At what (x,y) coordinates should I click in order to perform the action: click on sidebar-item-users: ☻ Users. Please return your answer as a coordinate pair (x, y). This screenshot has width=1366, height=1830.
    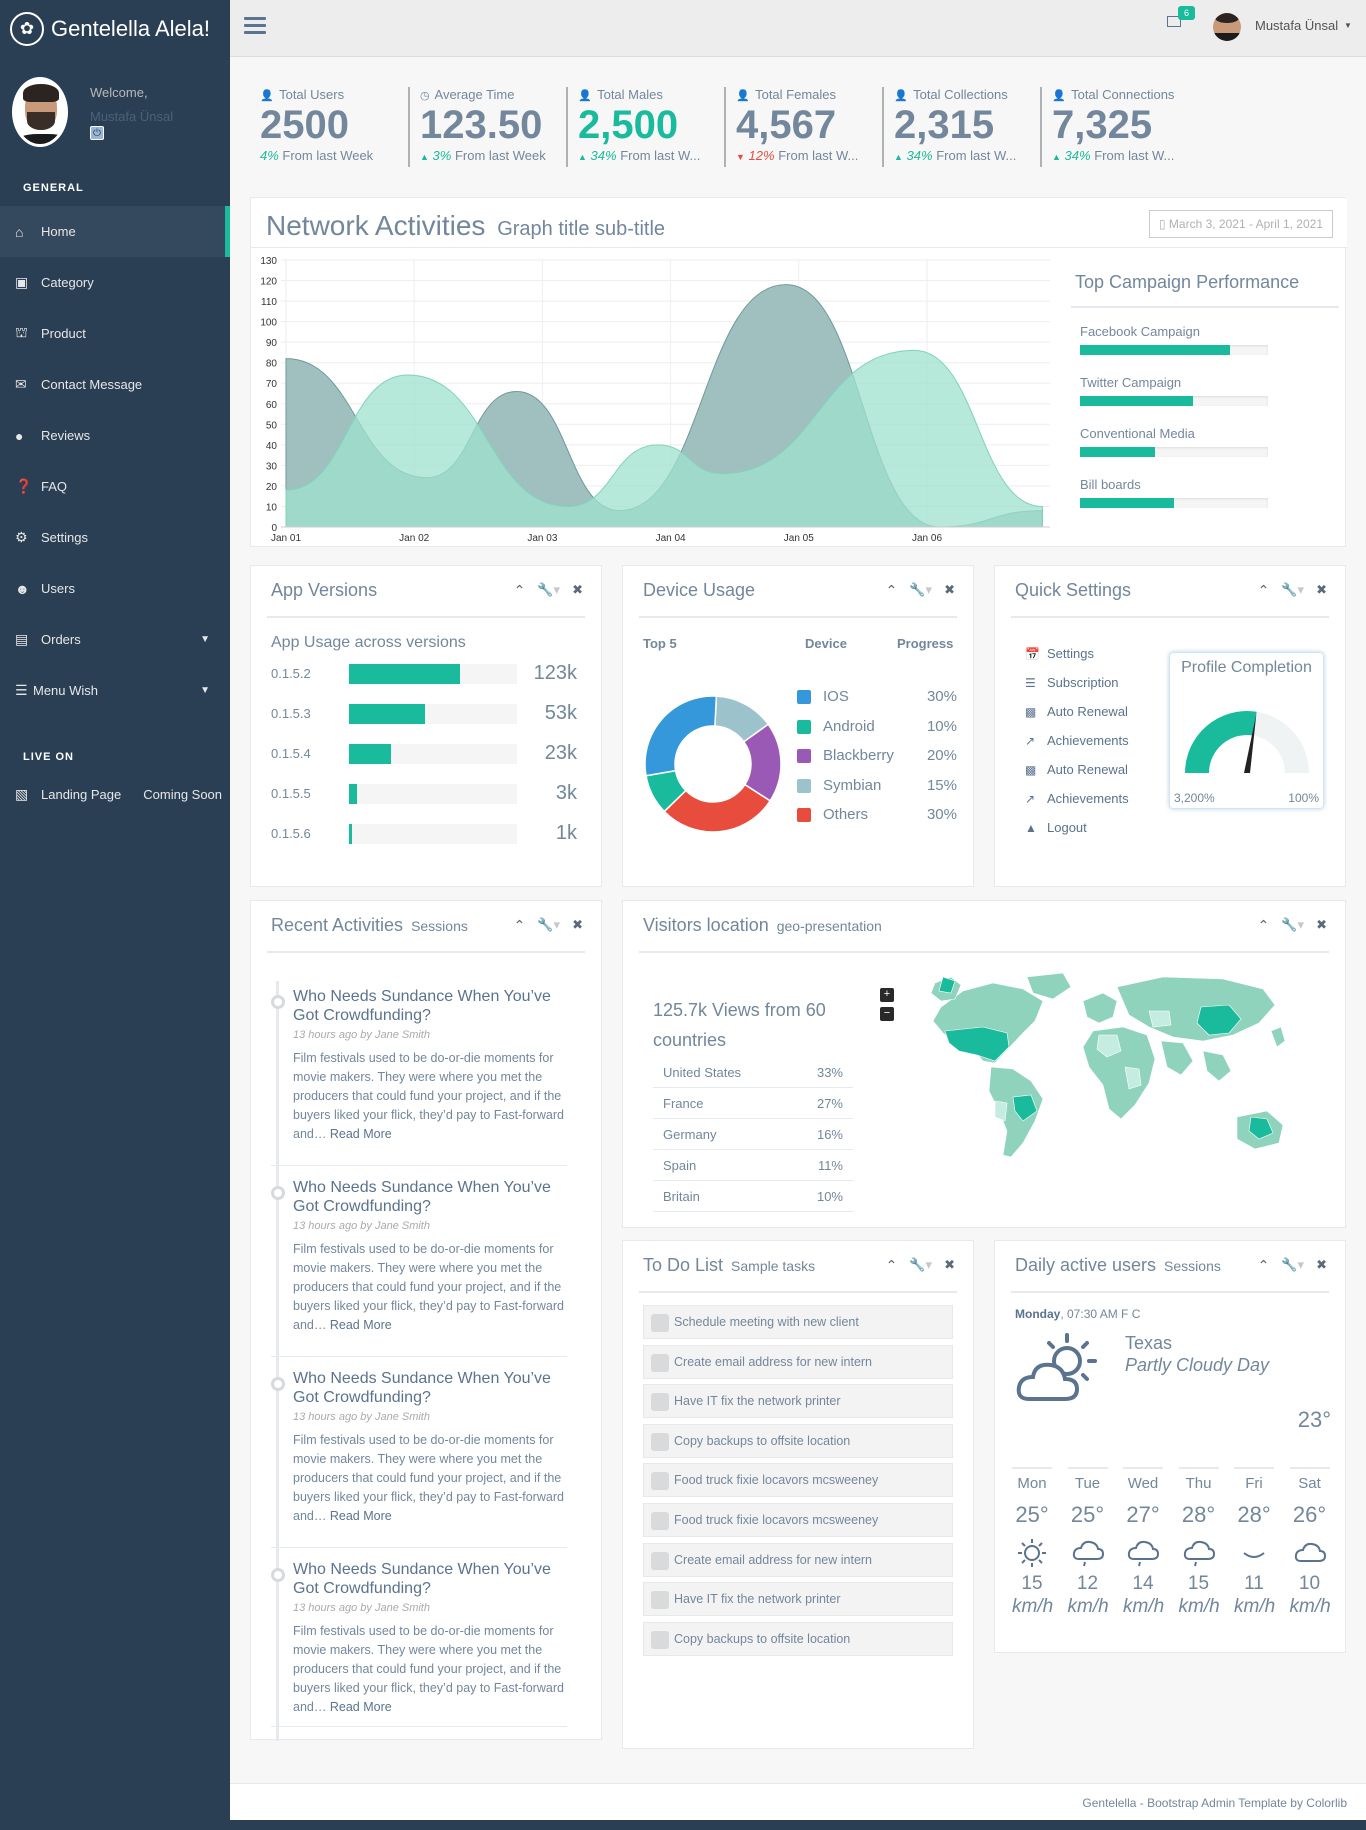
    Looking at the image, I should click on (115, 588).